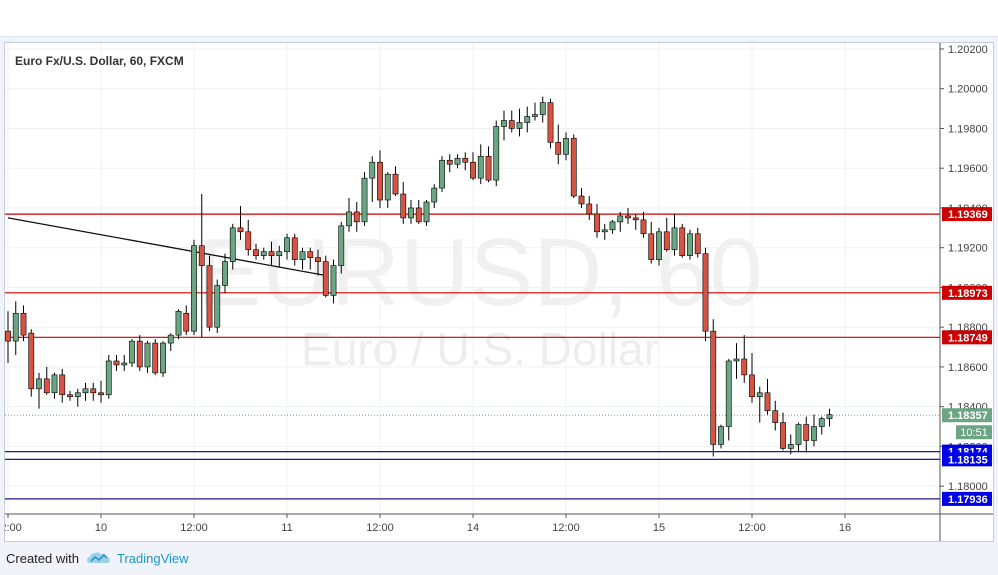 This screenshot has width=998, height=575. I want to click on y-tick-label: 1.19600, so click(968, 169).